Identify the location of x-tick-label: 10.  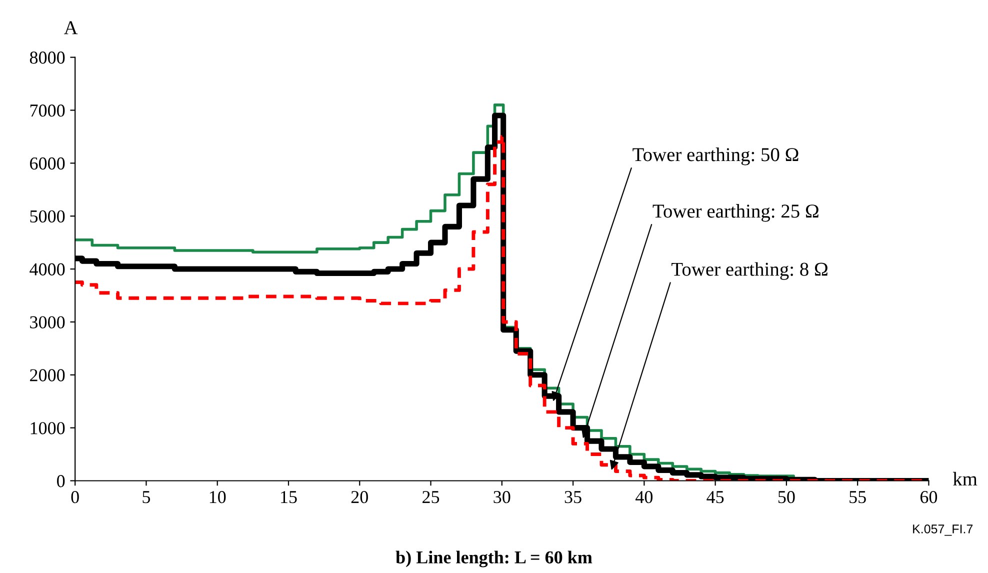
(218, 497).